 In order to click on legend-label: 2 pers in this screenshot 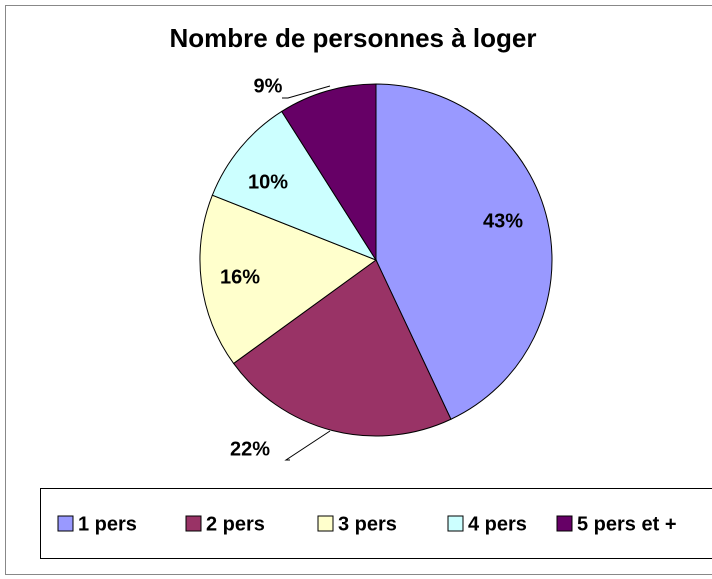, I will do `click(235, 524)`.